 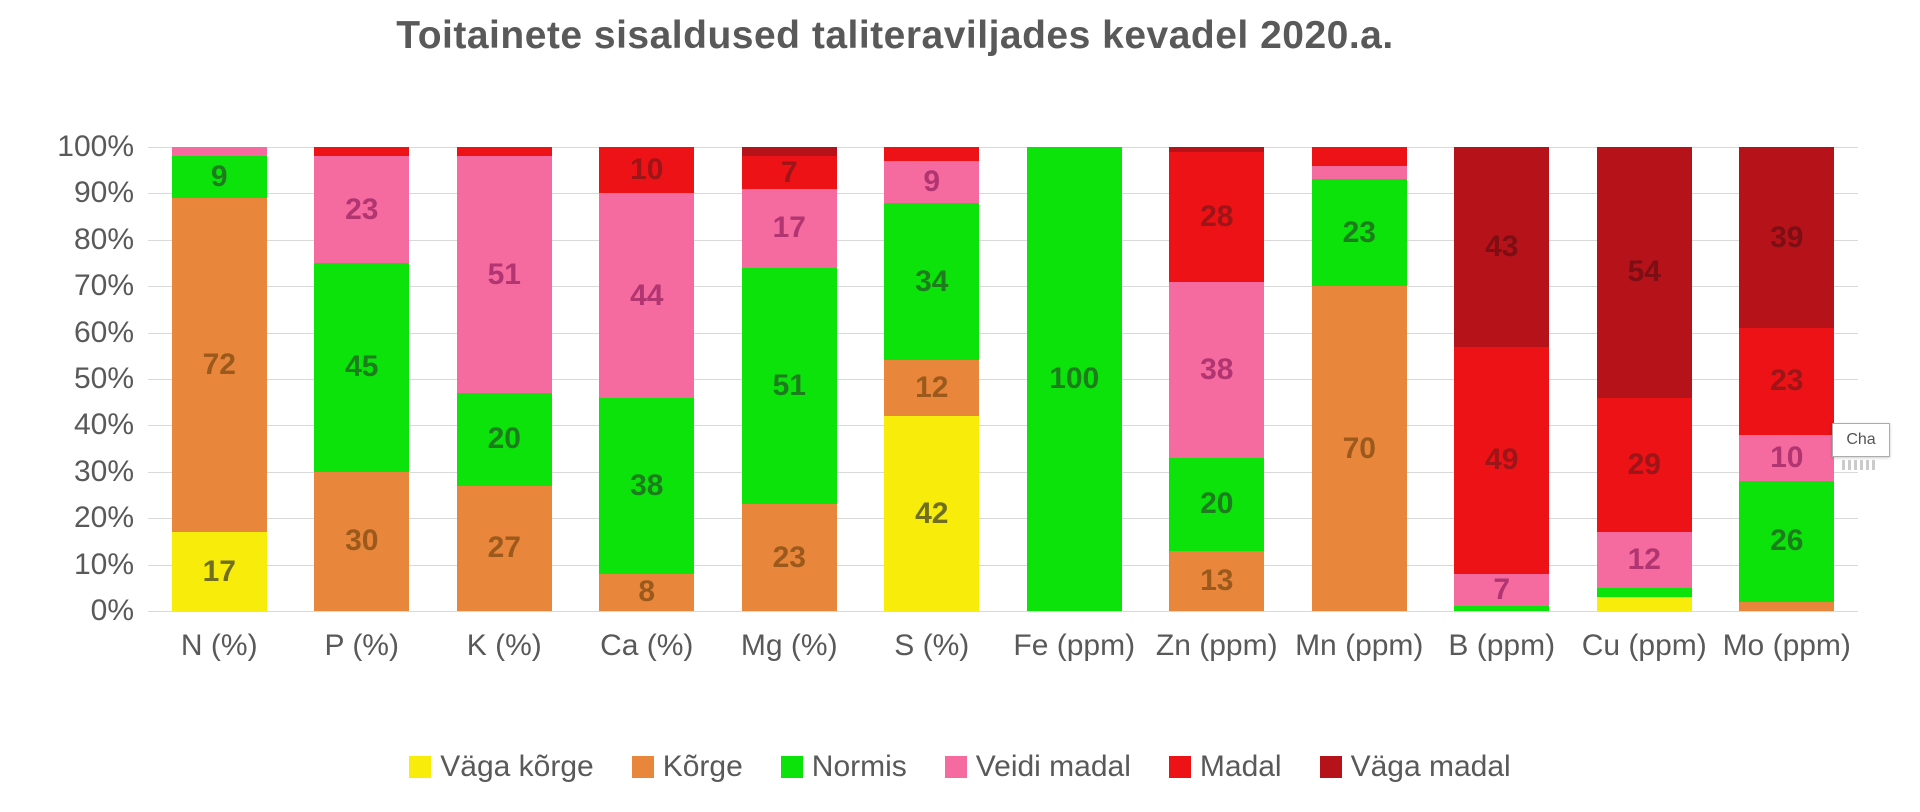 I want to click on bar-mo: 26 10 23 39, so click(x=1787, y=379).